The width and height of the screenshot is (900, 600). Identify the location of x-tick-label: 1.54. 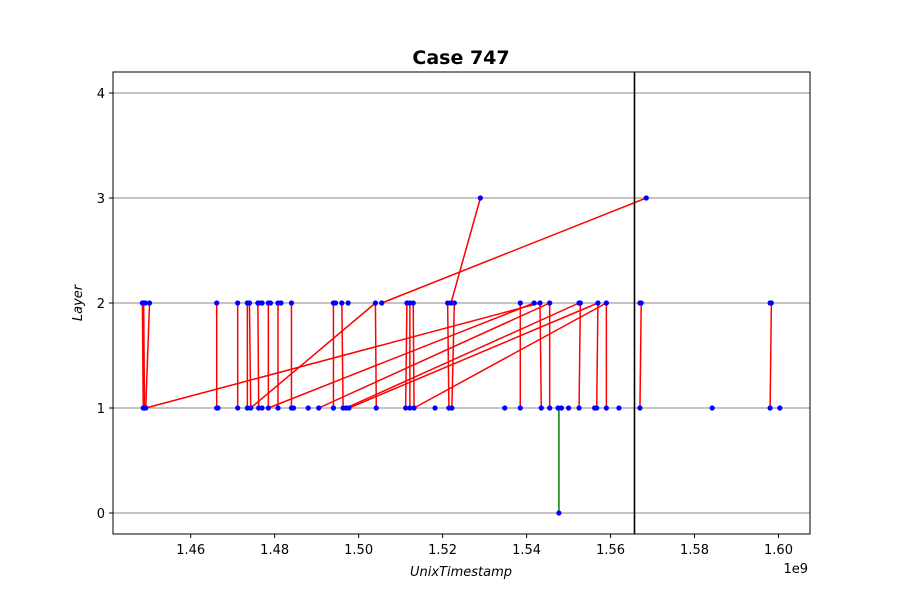
(526, 550).